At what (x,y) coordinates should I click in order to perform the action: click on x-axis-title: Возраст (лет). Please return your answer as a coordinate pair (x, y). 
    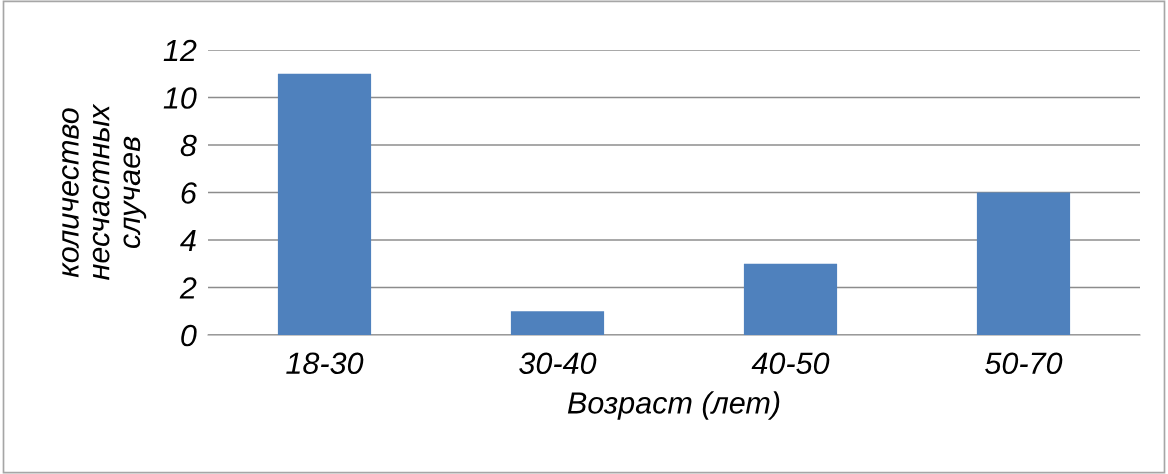
    Looking at the image, I should click on (673, 405).